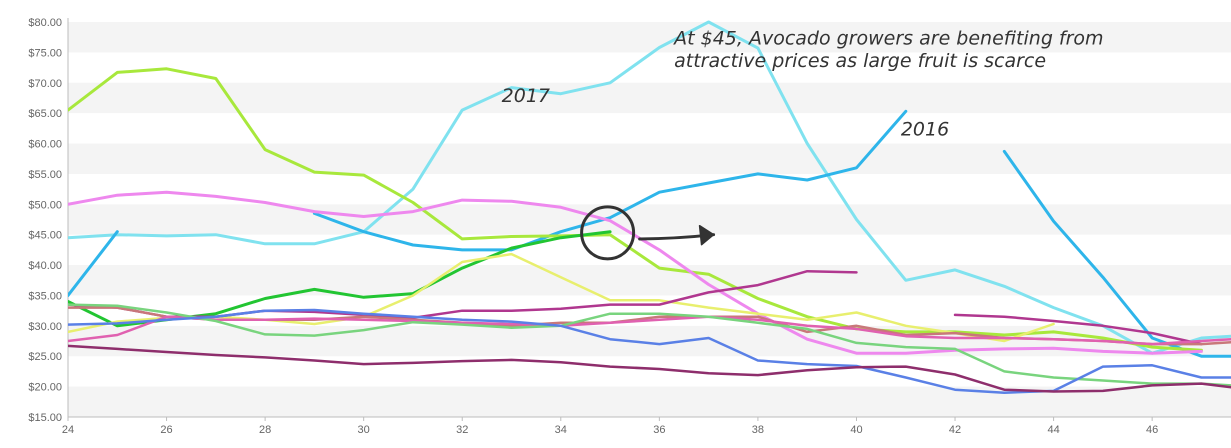 The width and height of the screenshot is (1231, 448). What do you see at coordinates (45, 145) in the screenshot?
I see `y-tick-label: $60.00` at bounding box center [45, 145].